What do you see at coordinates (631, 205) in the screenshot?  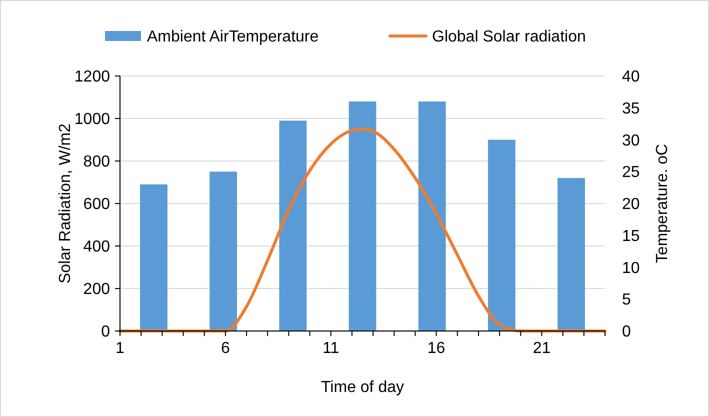 I see `y2-tick-label: 20` at bounding box center [631, 205].